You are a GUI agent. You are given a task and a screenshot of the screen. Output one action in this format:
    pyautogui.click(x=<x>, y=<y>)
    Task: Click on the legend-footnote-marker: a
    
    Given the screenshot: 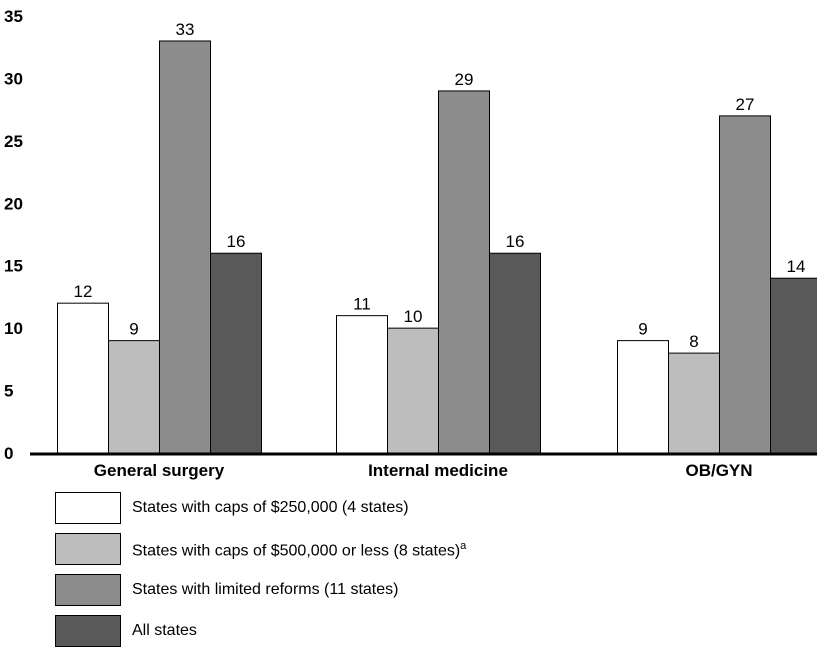 What is the action you would take?
    pyautogui.click(x=463, y=546)
    